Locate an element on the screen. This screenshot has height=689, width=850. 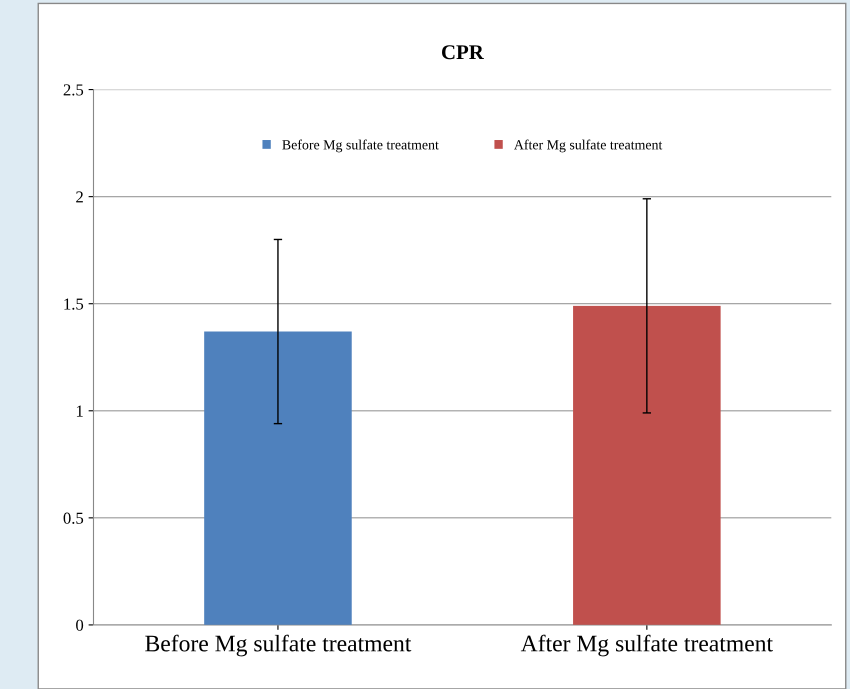
y-tick-label: 1.5 is located at coordinates (74, 304).